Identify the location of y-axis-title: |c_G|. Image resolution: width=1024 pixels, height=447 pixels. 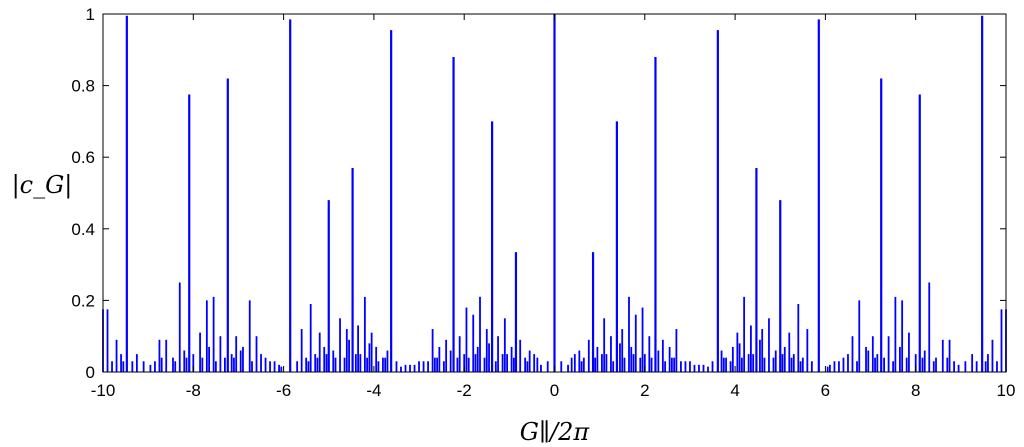
(42, 185).